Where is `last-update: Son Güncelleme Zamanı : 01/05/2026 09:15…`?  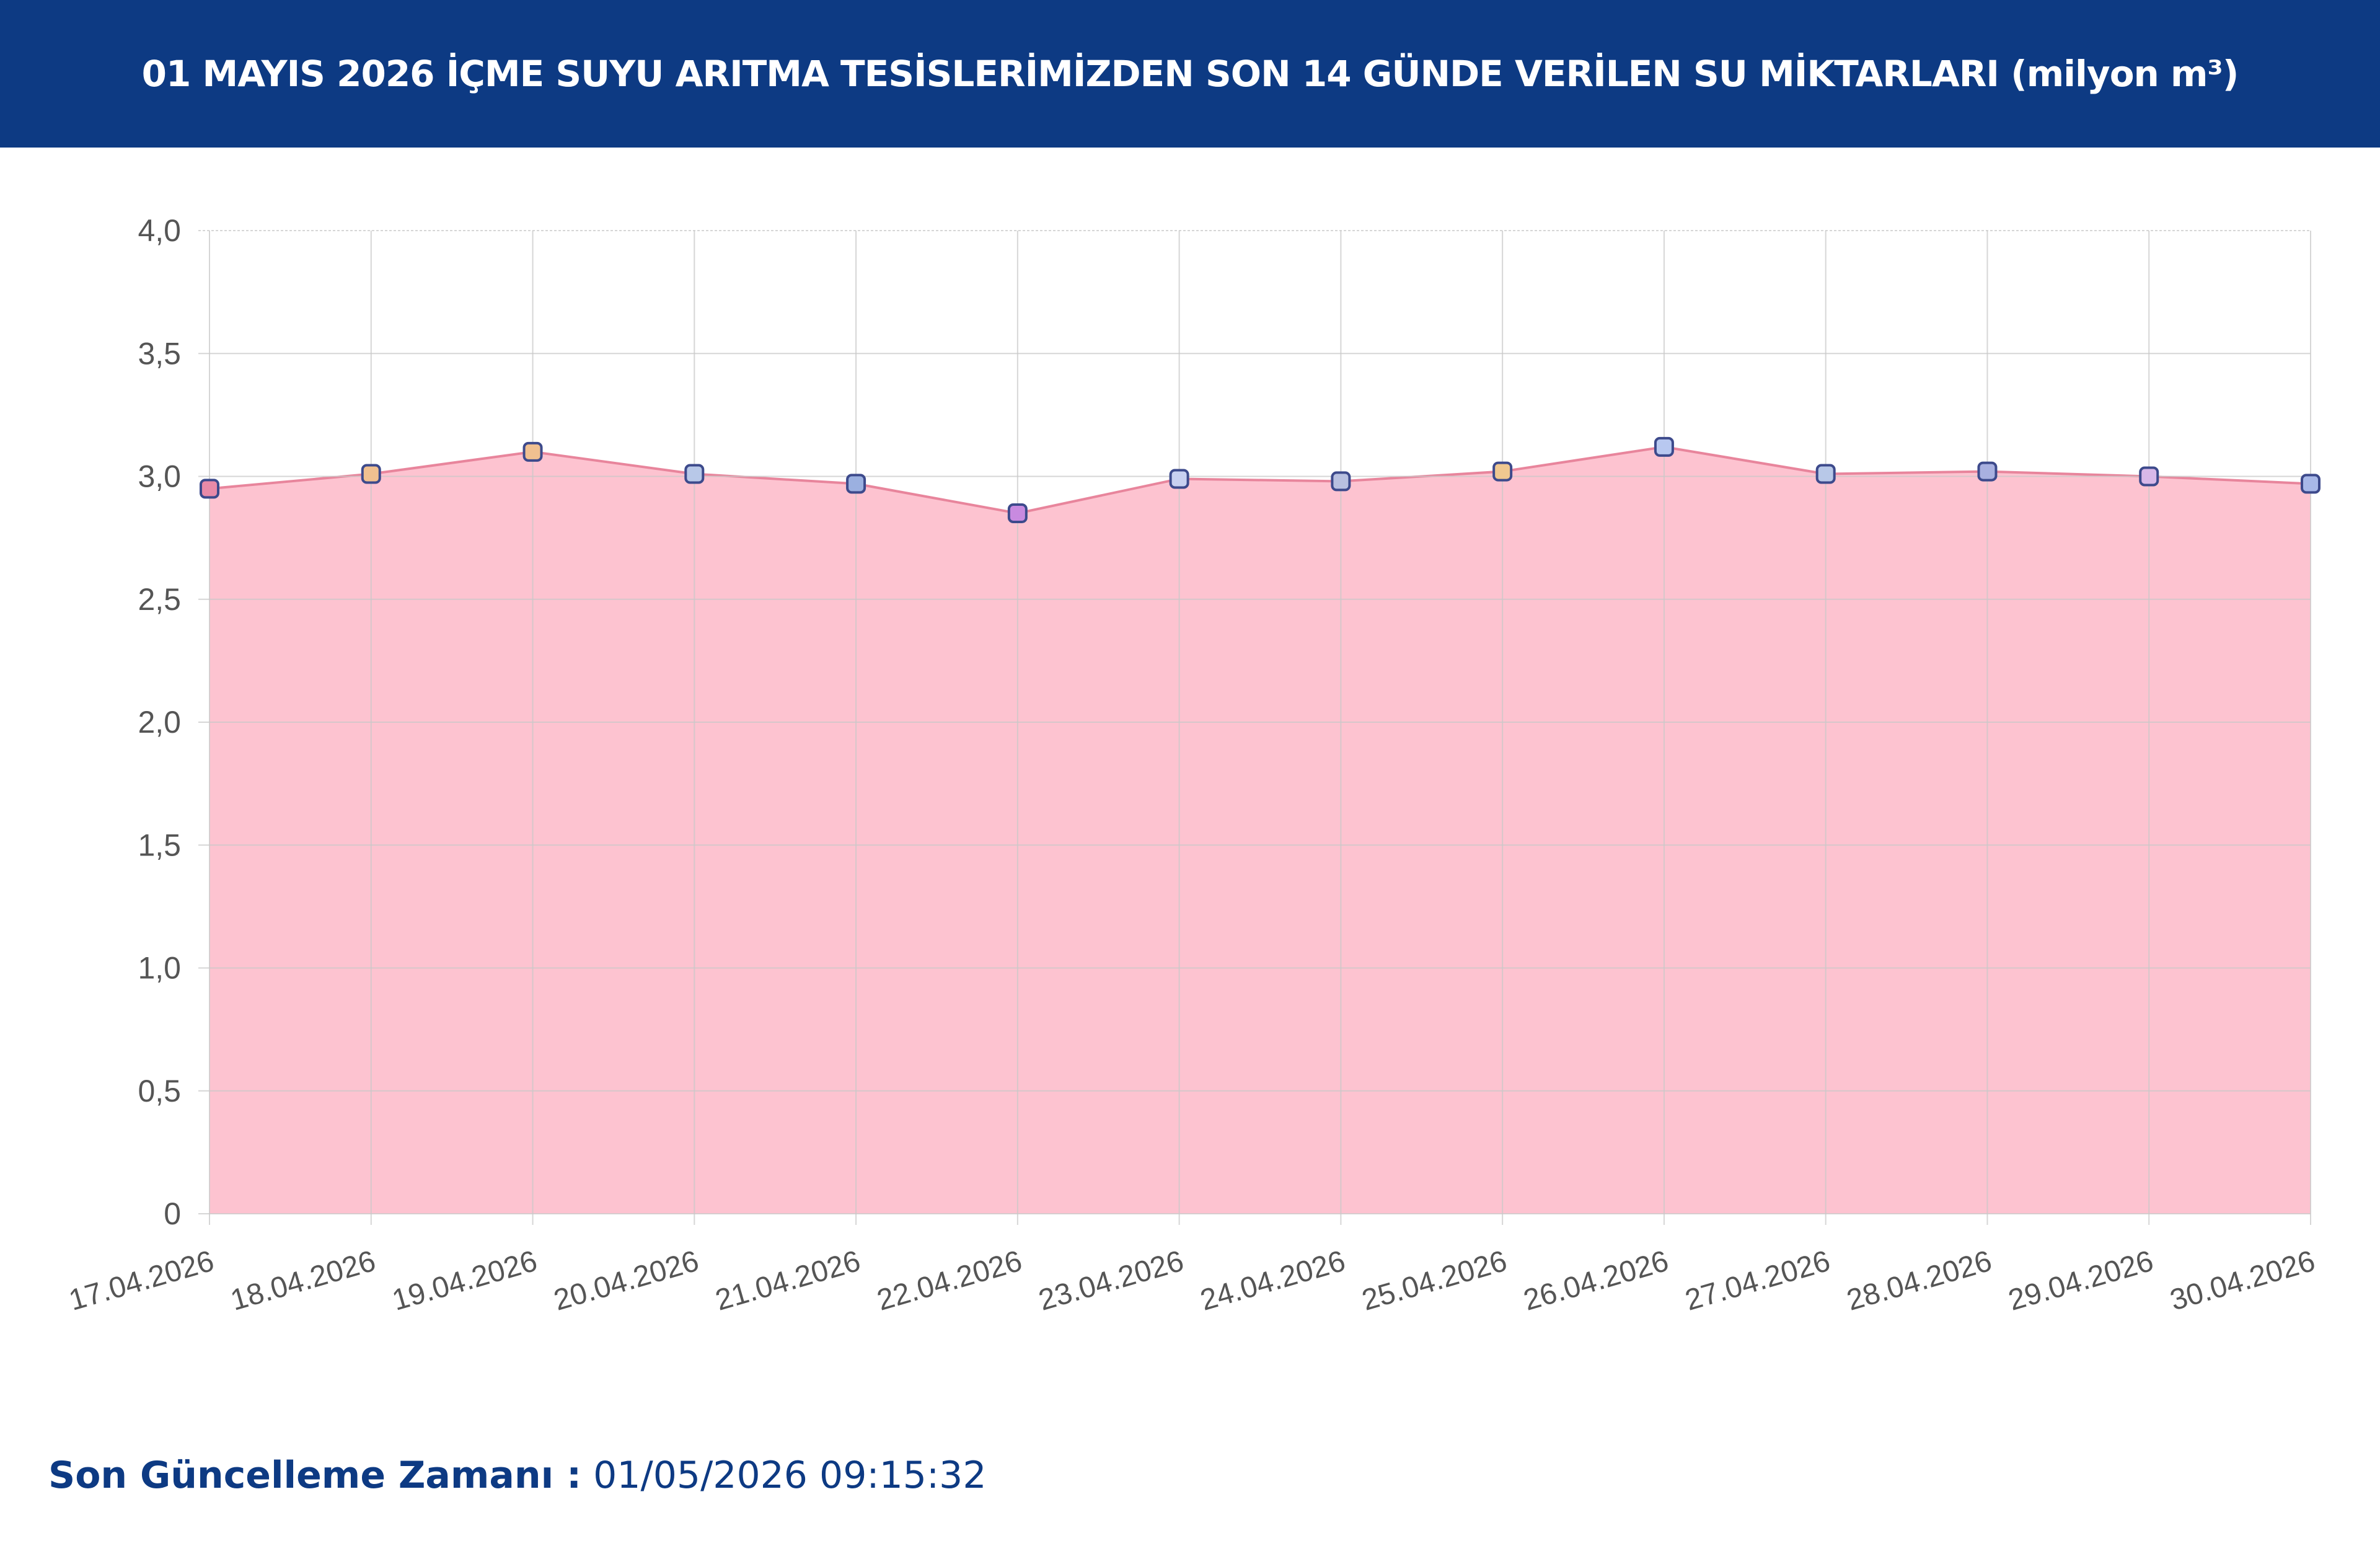
last-update: Son Güncelleme Zamanı : 01/05/2026 09:15… is located at coordinates (517, 1475).